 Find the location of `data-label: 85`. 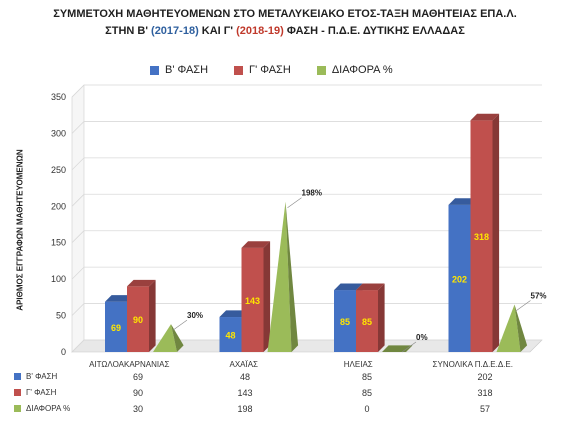

data-label: 85 is located at coordinates (345, 322).